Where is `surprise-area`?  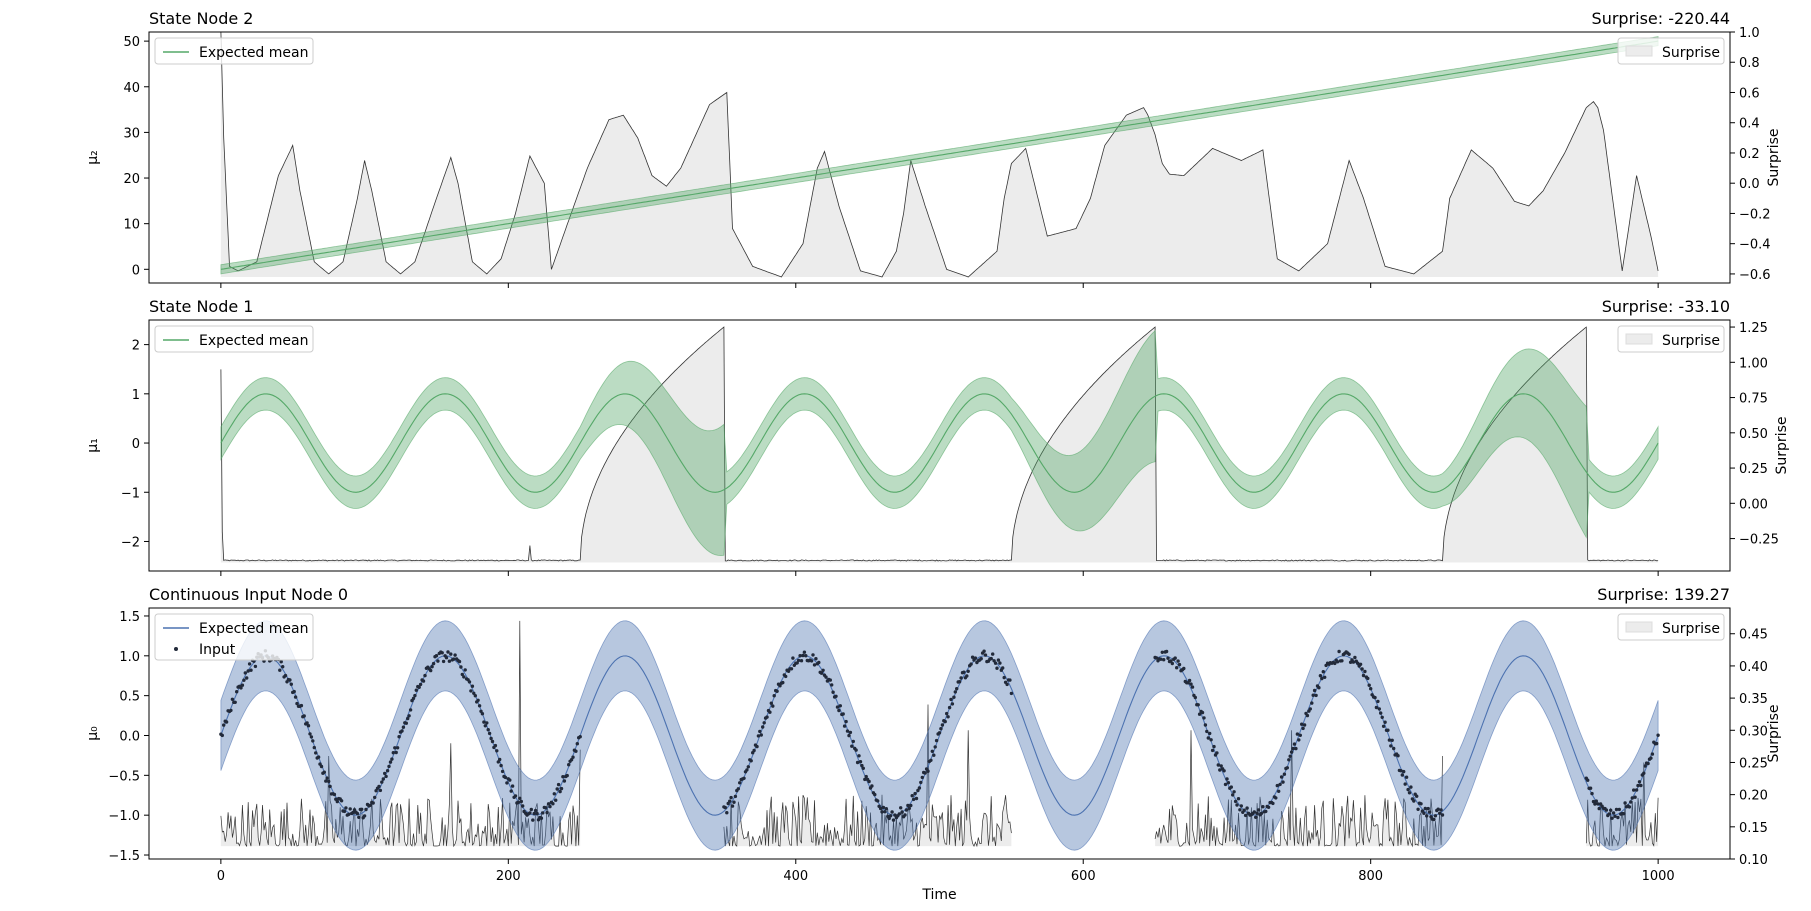
surprise-area is located at coordinates (1299, 788).